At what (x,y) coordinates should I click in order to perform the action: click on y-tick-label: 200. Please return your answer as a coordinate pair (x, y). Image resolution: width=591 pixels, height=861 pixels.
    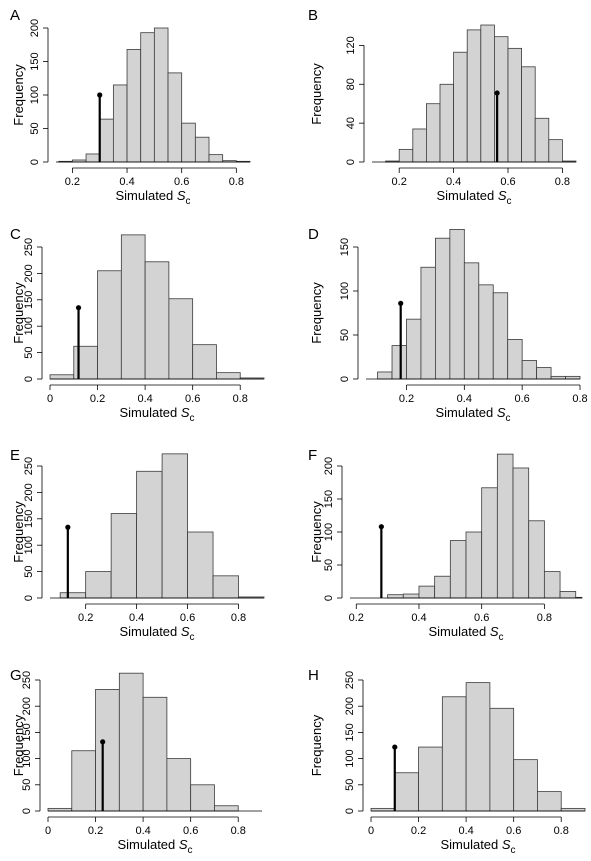
    Looking at the image, I should click on (27, 706).